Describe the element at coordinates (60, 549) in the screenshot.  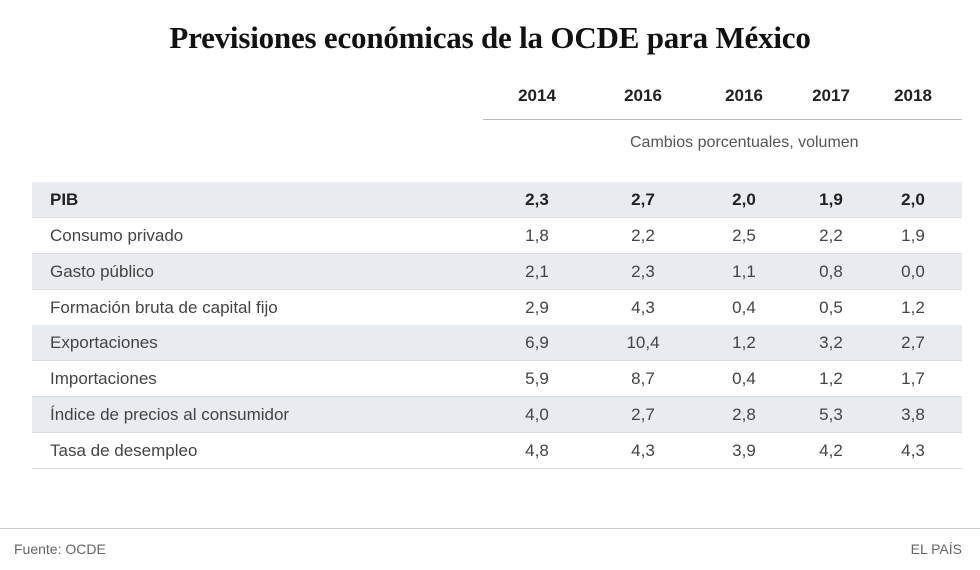
I see `source-note: Fuente: OCDE` at that location.